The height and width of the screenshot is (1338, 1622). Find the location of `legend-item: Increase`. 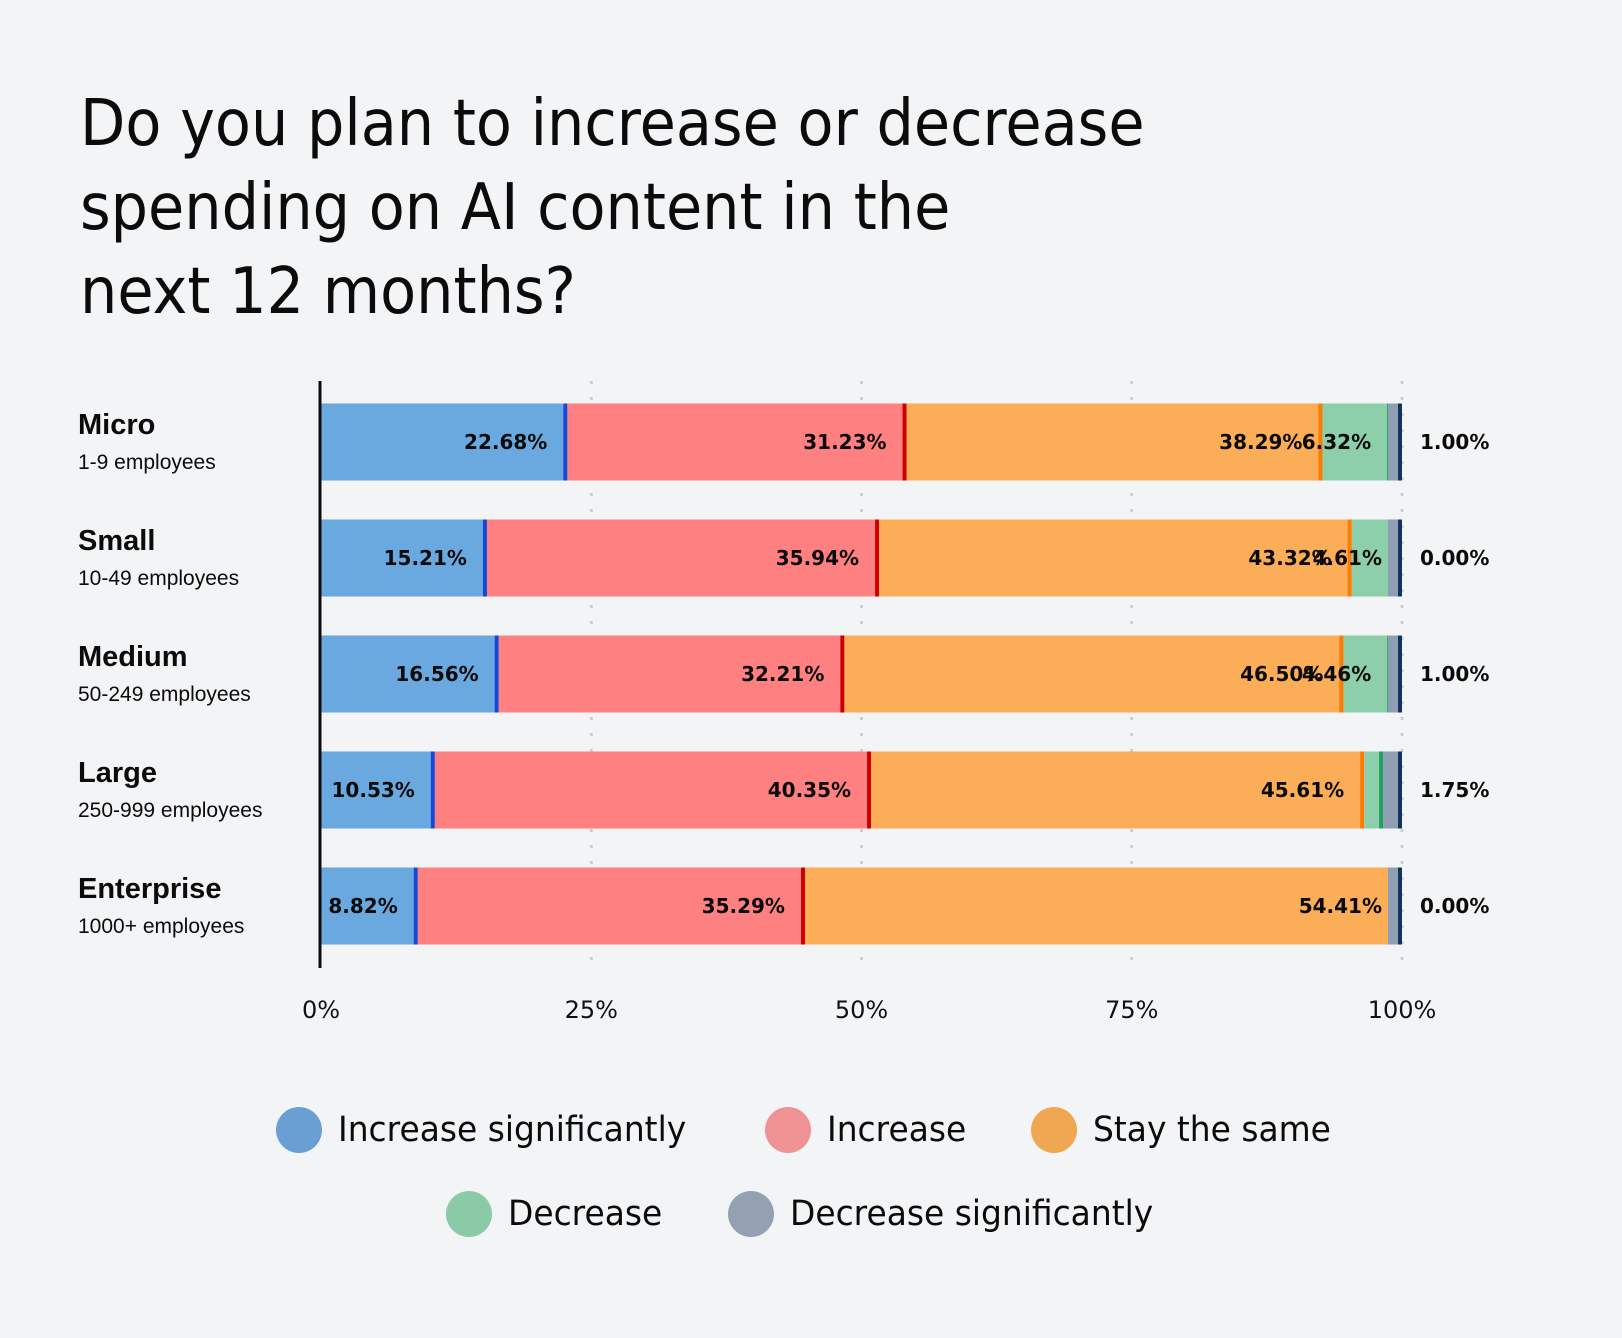

legend-item: Increase is located at coordinates (869, 1130).